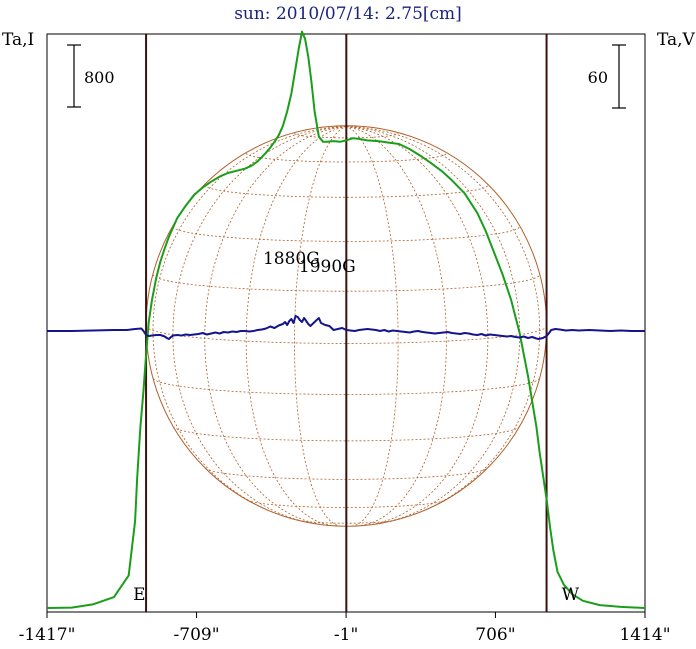 The height and width of the screenshot is (649, 696). What do you see at coordinates (644, 635) in the screenshot?
I see `x-tick-label: 1414"` at bounding box center [644, 635].